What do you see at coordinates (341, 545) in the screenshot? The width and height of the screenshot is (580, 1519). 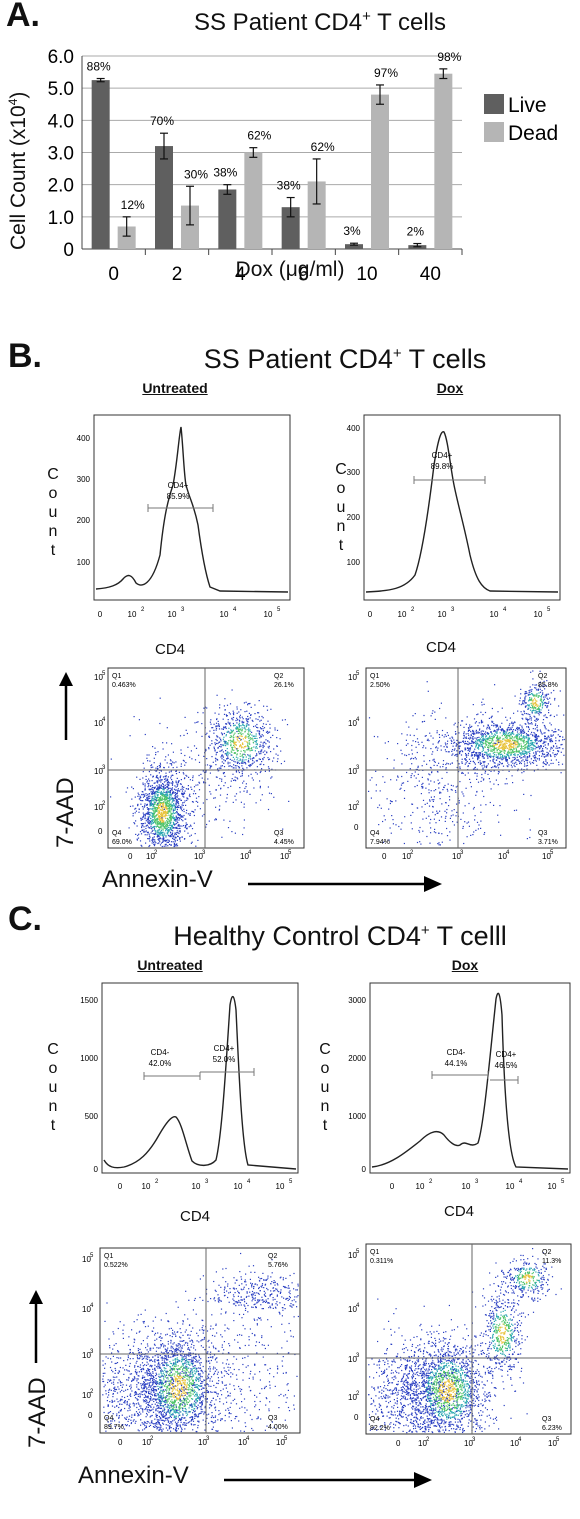 I see `count-letter: t` at bounding box center [341, 545].